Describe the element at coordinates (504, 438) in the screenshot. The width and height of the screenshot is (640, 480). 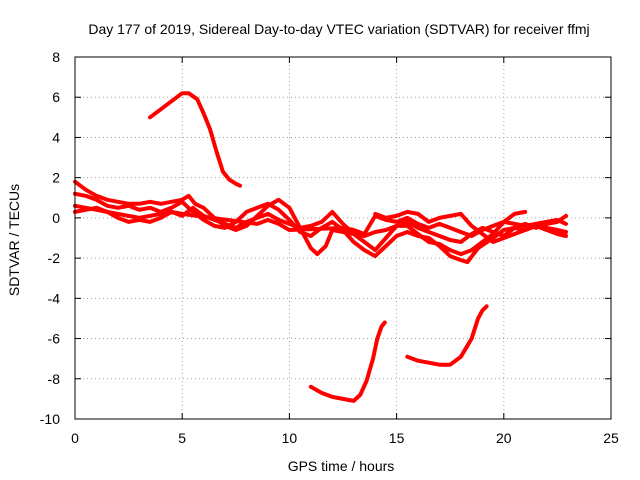
I see `x-tick-label: 20` at that location.